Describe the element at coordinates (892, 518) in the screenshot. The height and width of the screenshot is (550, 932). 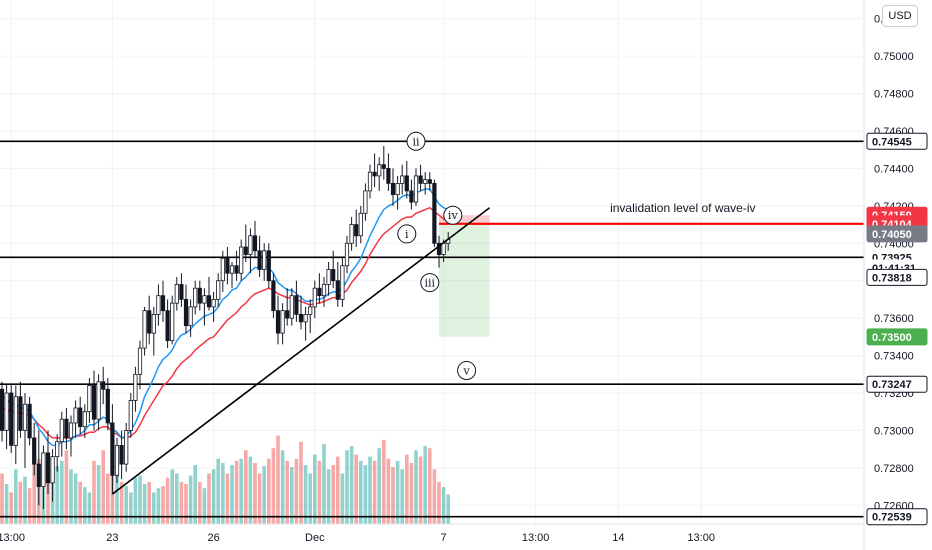
I see `price-label-text: 0.72539` at that location.